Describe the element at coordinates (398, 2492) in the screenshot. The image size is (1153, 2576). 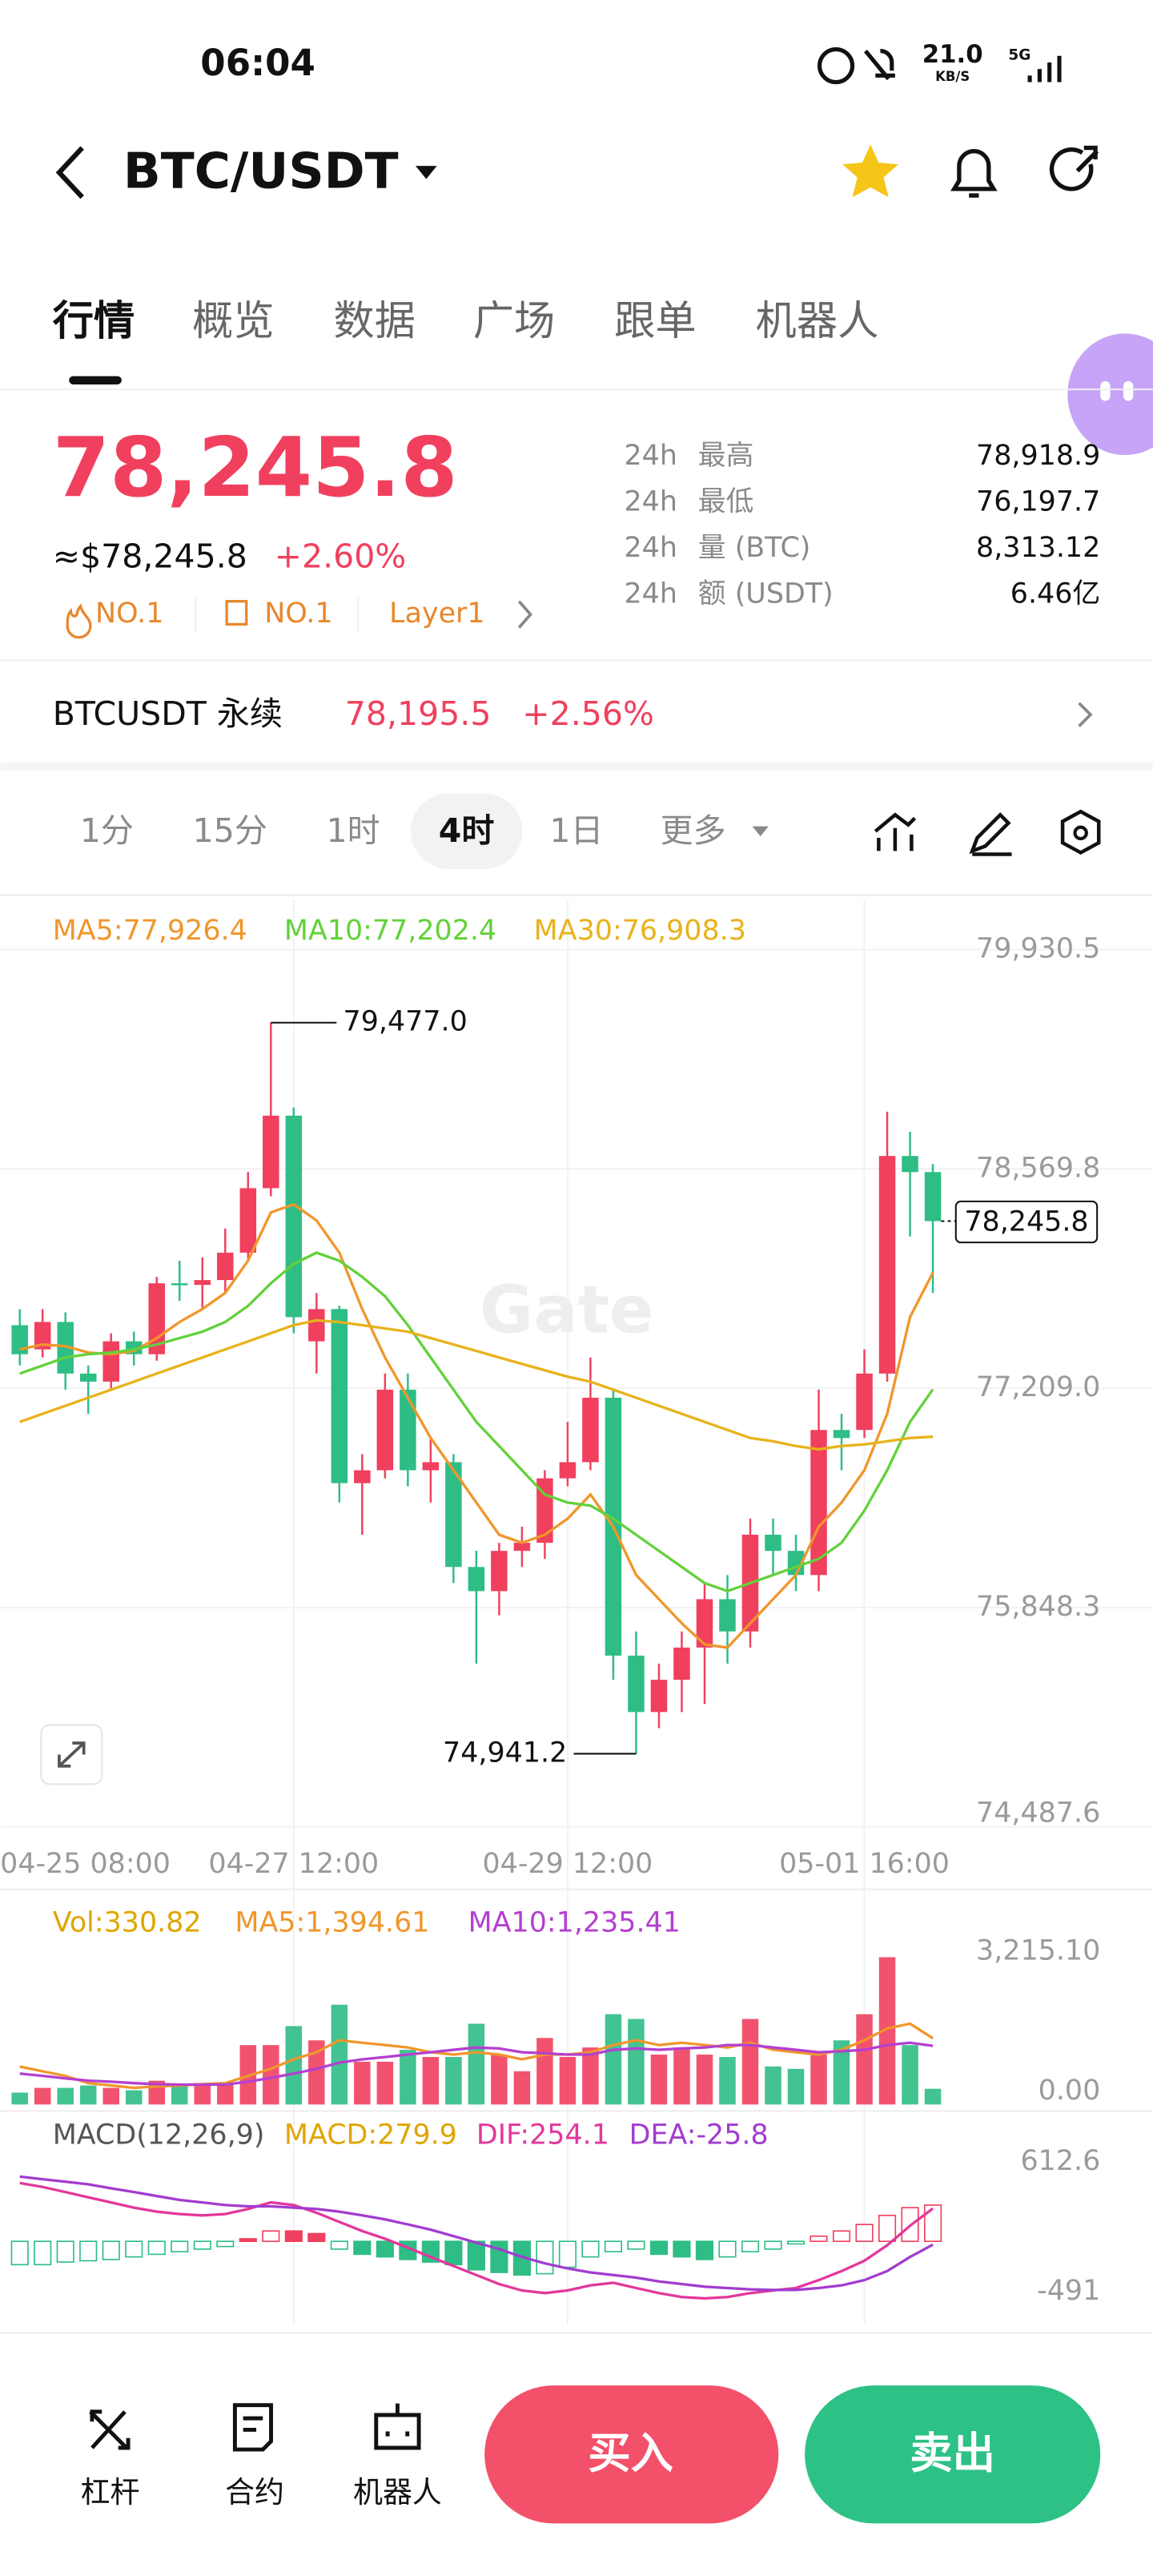
I see `tool-label: 机器人` at that location.